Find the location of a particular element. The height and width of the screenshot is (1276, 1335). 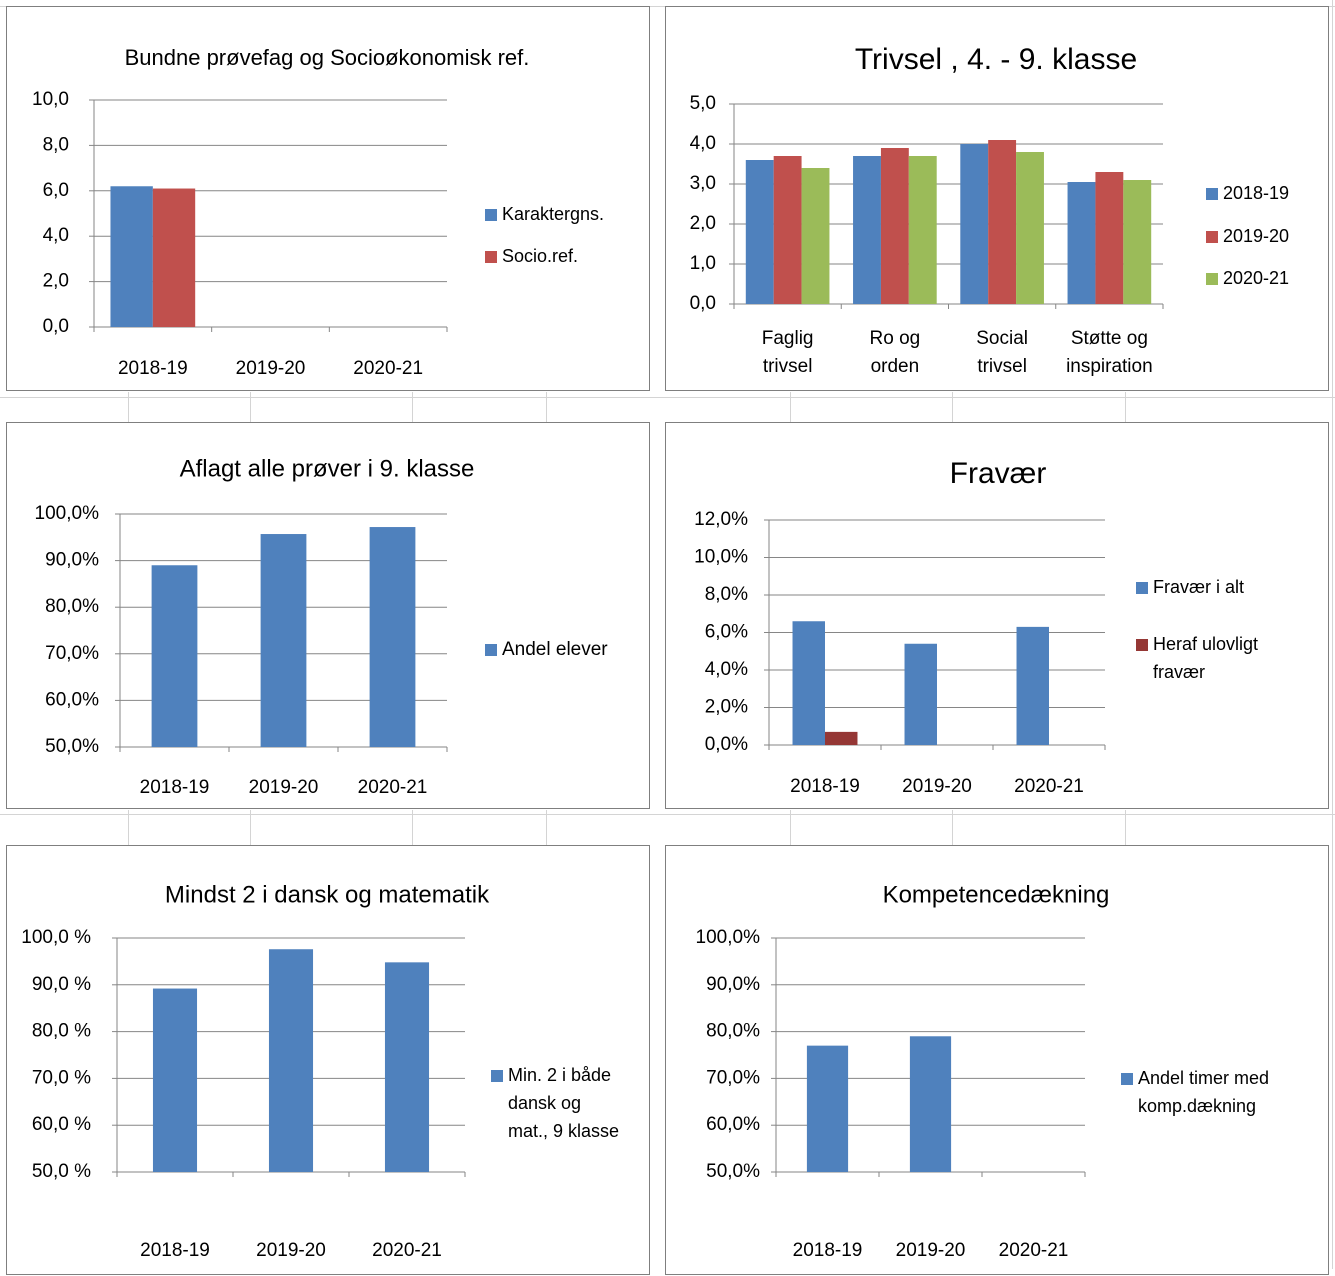

y-tick-label: 80,0% is located at coordinates (72, 606).